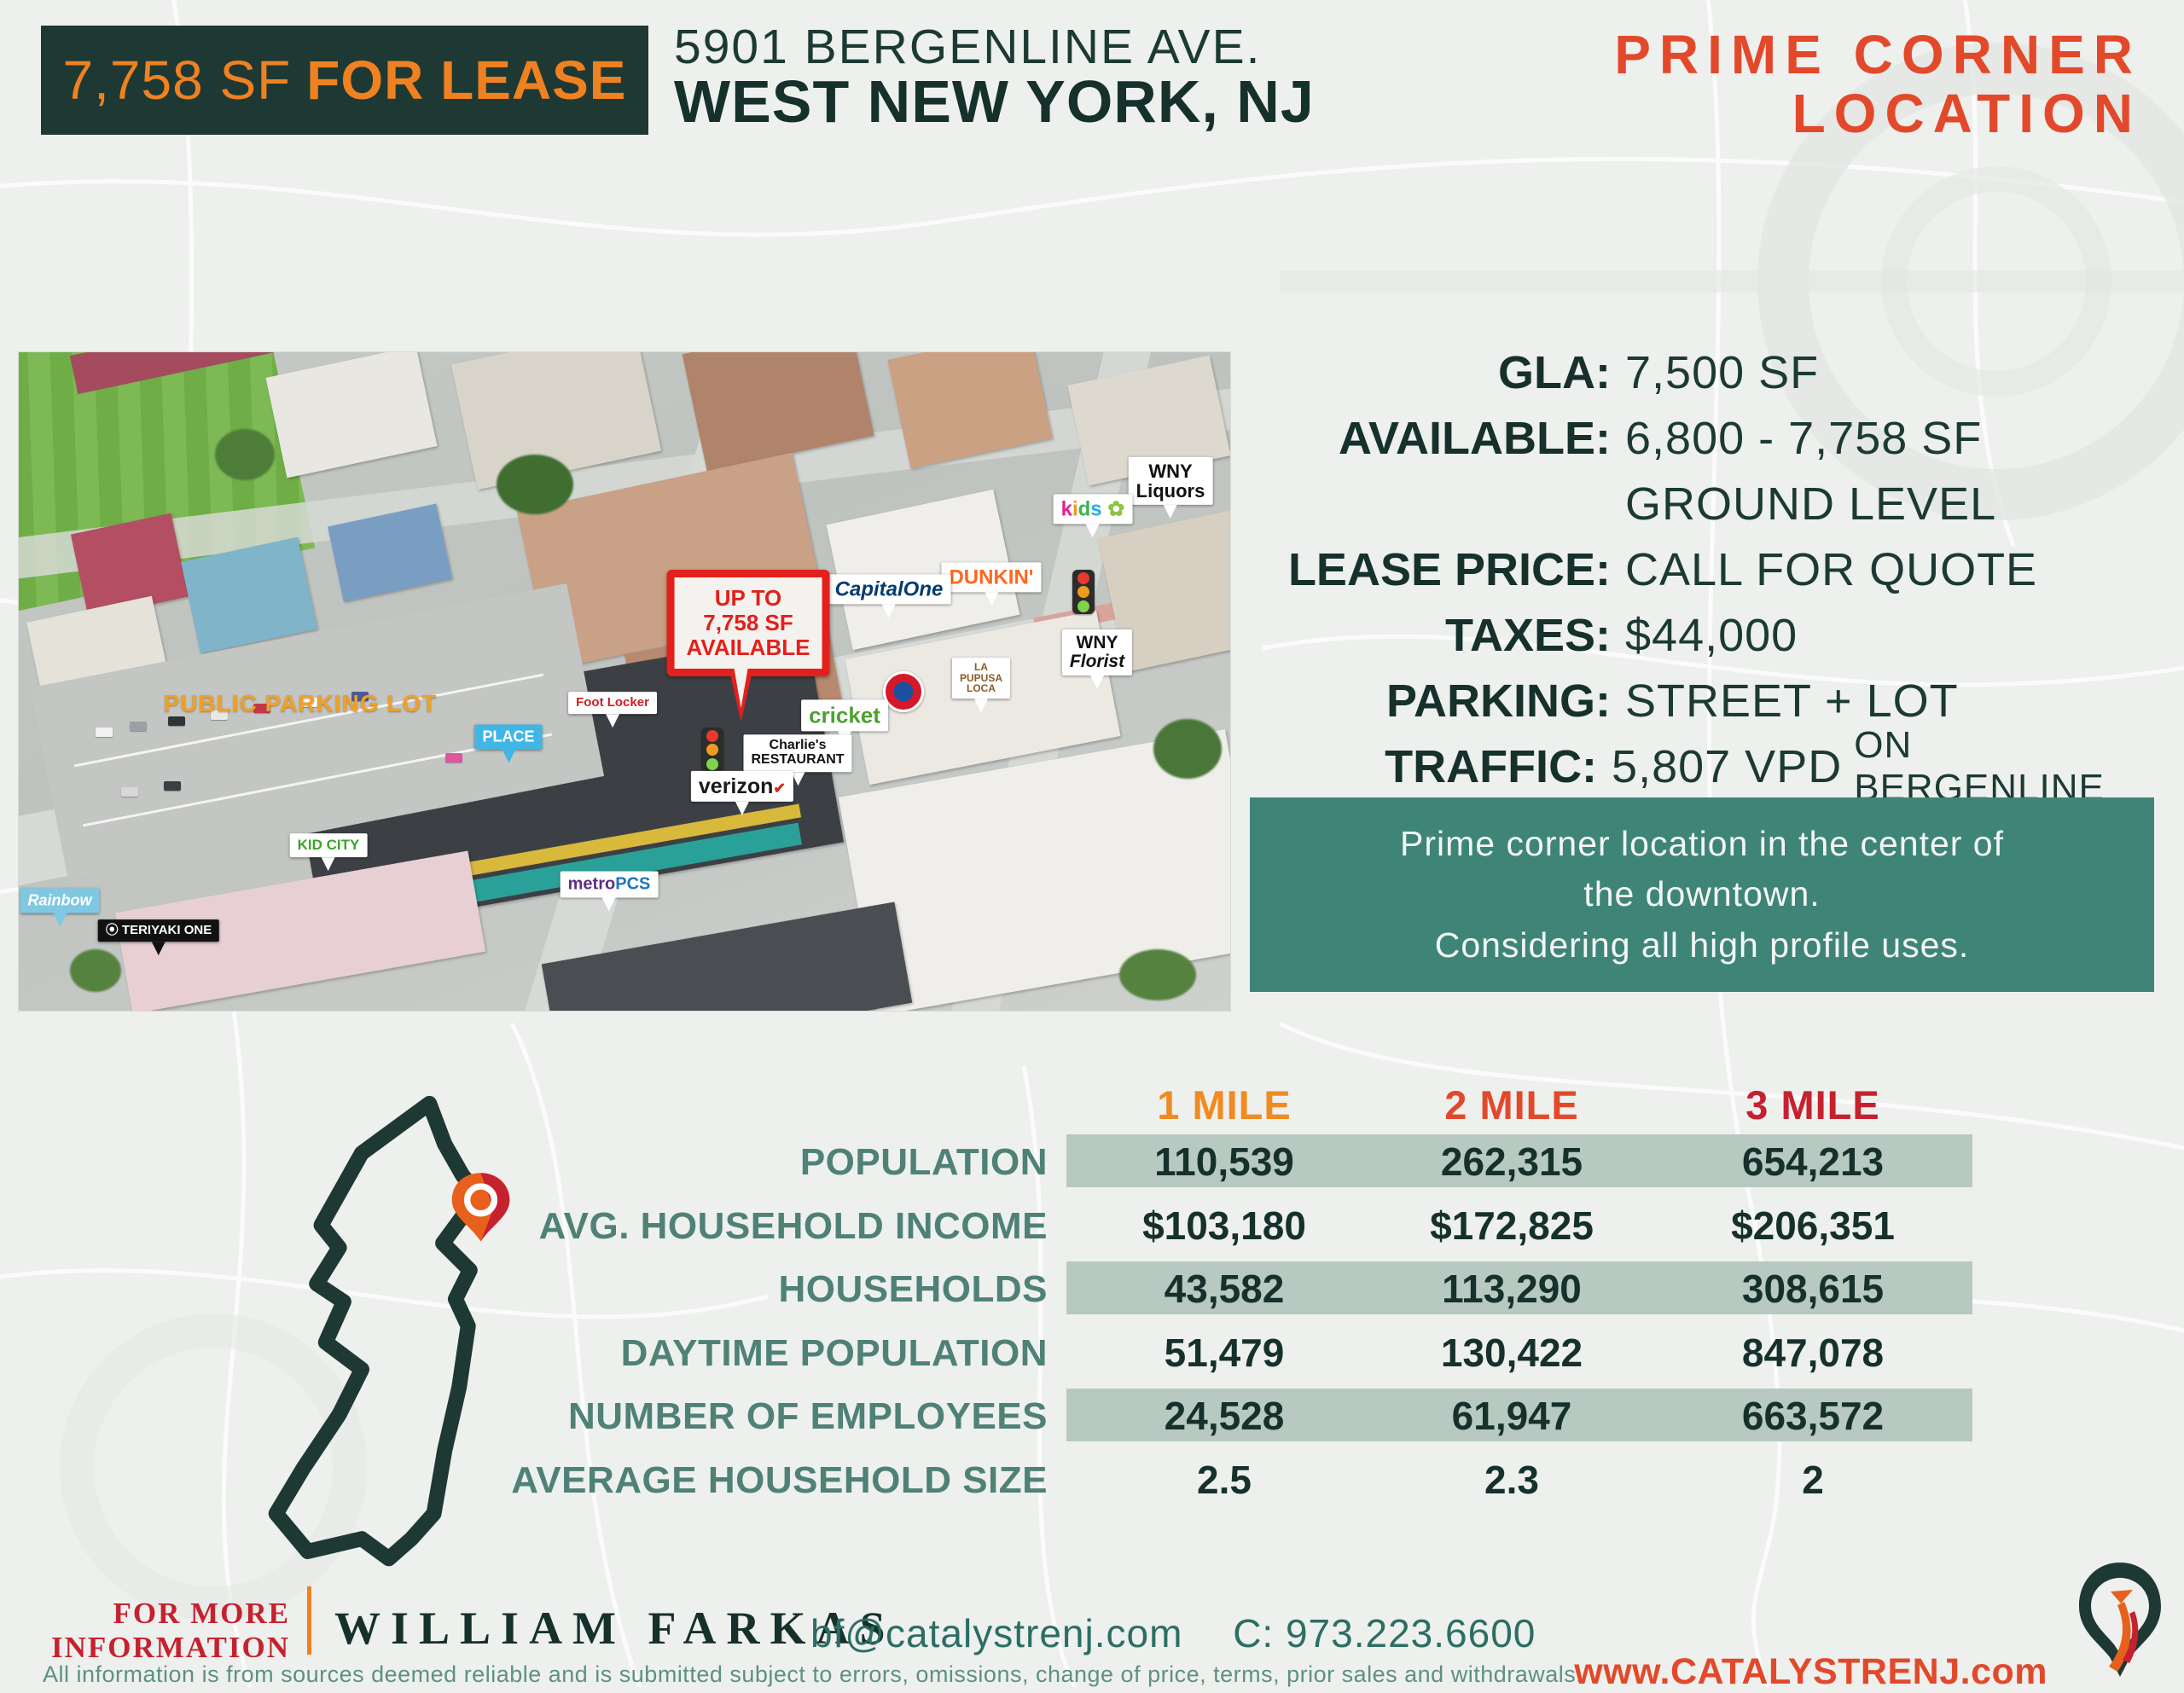 The image size is (2184, 1693). What do you see at coordinates (1512, 1225) in the screenshot?
I see `demo-value: $172,825` at bounding box center [1512, 1225].